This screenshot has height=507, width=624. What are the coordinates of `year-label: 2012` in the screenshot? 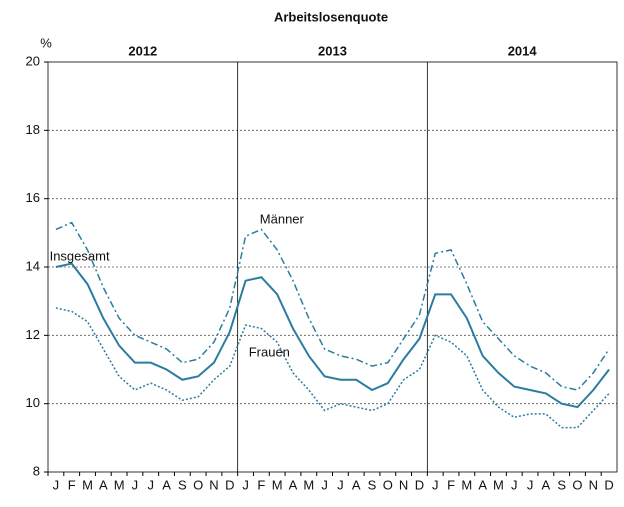 It's located at (142, 50).